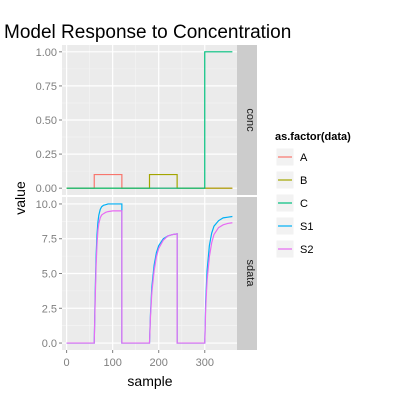 This screenshot has height=405, width=400. What do you see at coordinates (313, 137) in the screenshot?
I see `legend-title: as.factor(data)` at bounding box center [313, 137].